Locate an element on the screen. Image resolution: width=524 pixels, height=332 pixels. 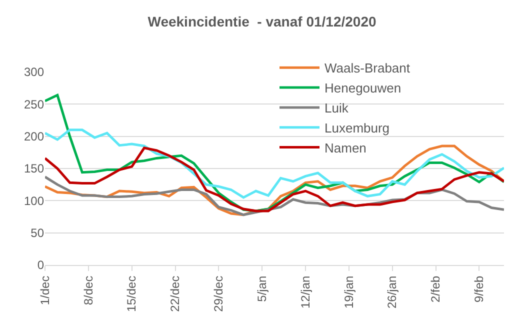
legend-label: Luxemburg is located at coordinates (357, 128).